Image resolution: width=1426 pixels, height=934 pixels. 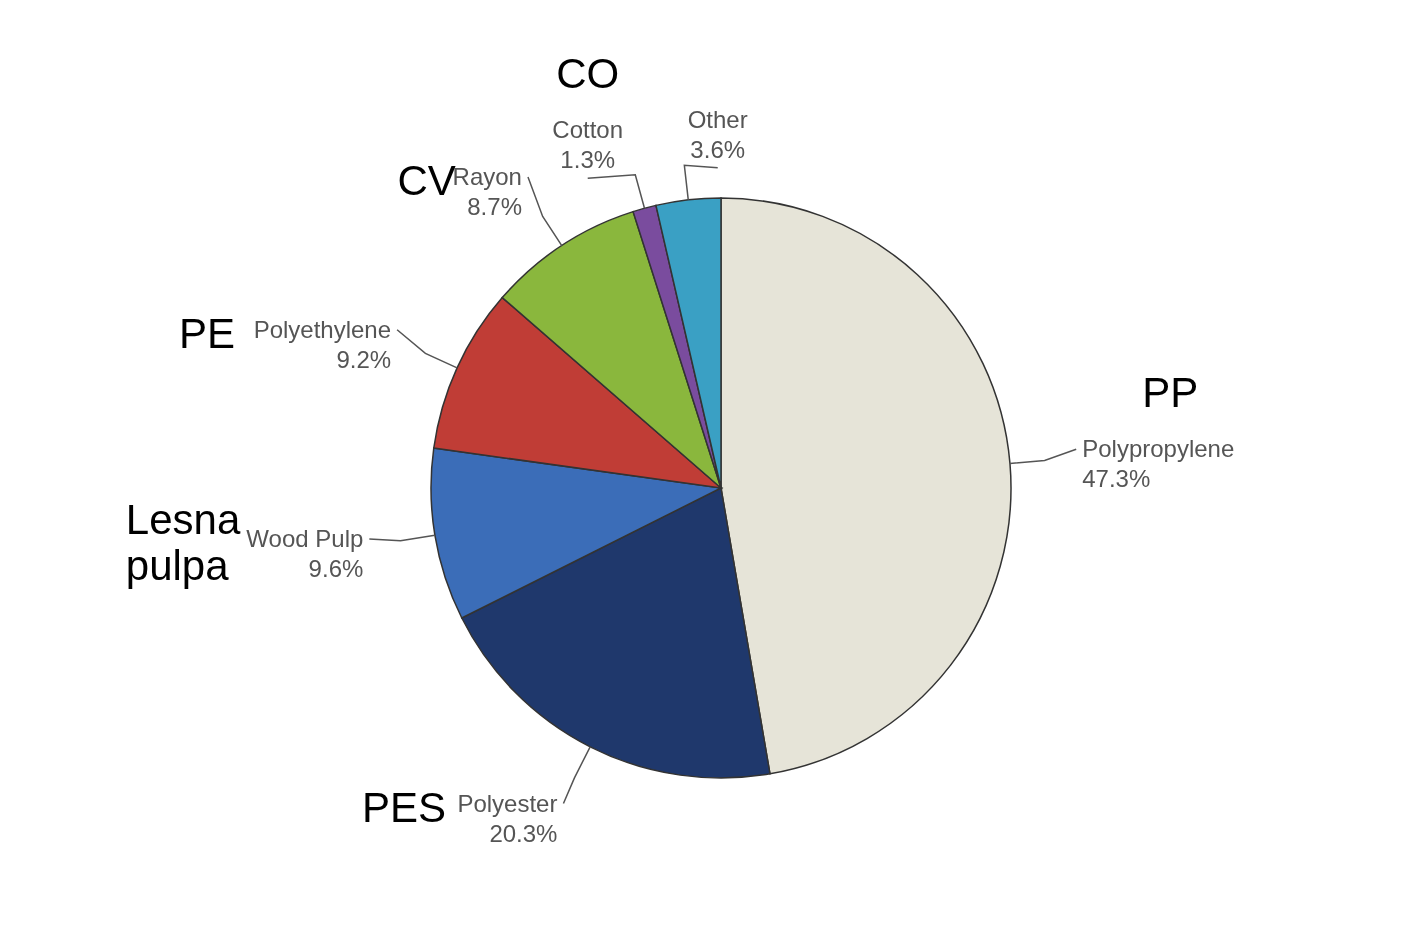 What do you see at coordinates (183, 542) in the screenshot?
I see `text: Lesna pulpa` at bounding box center [183, 542].